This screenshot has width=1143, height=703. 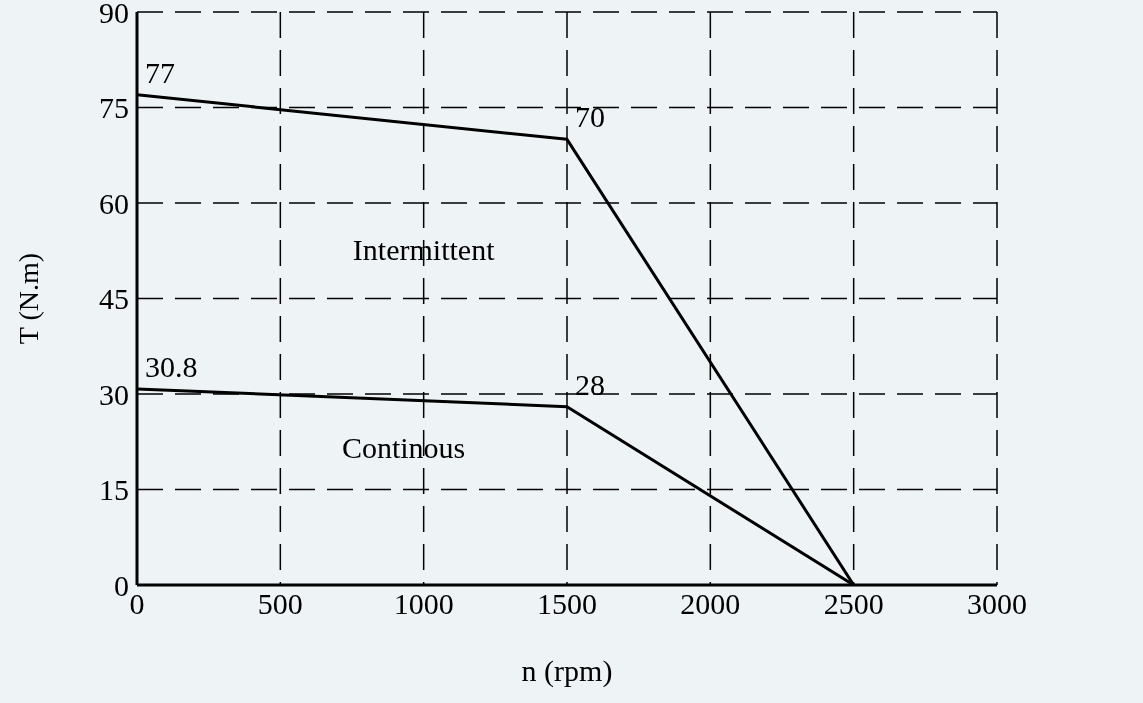 I want to click on x-tick-label: 1000, so click(x=423, y=604).